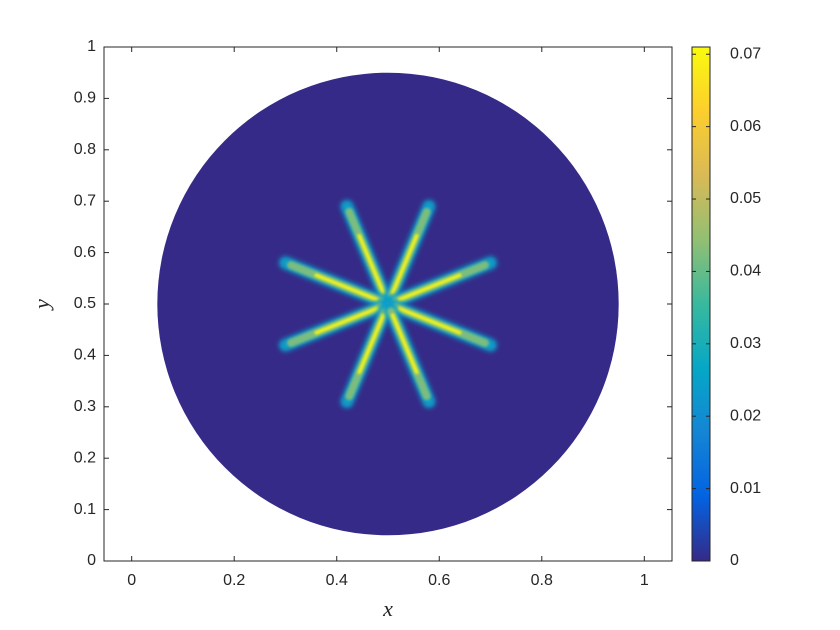  I want to click on y-axis-label: y, so click(41, 305).